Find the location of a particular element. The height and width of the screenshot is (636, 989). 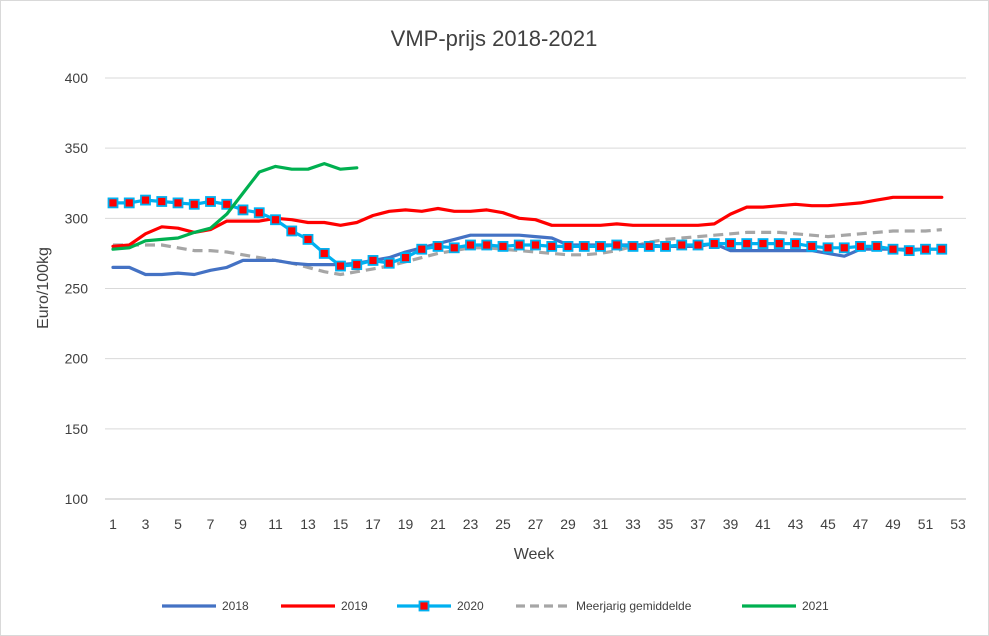

x-tick-label: 7 is located at coordinates (211, 524).